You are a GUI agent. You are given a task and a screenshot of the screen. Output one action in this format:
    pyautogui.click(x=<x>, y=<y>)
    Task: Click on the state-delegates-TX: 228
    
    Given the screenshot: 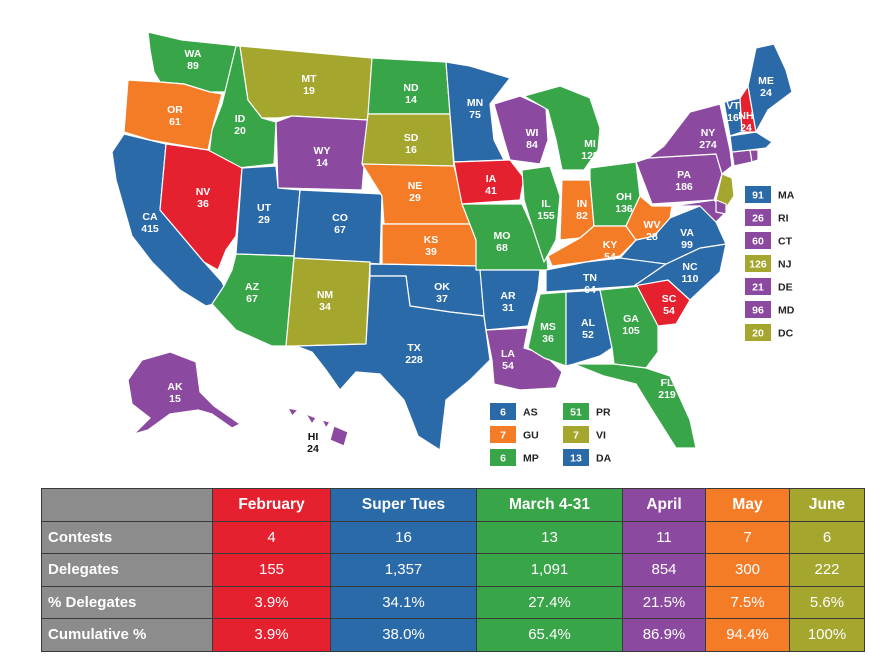 What is the action you would take?
    pyautogui.click(x=414, y=360)
    